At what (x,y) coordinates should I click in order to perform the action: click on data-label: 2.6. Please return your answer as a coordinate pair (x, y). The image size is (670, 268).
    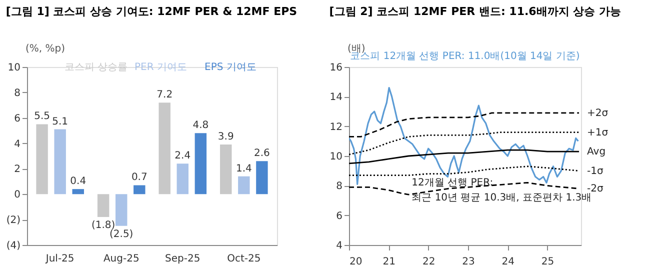
    Looking at the image, I should click on (262, 154).